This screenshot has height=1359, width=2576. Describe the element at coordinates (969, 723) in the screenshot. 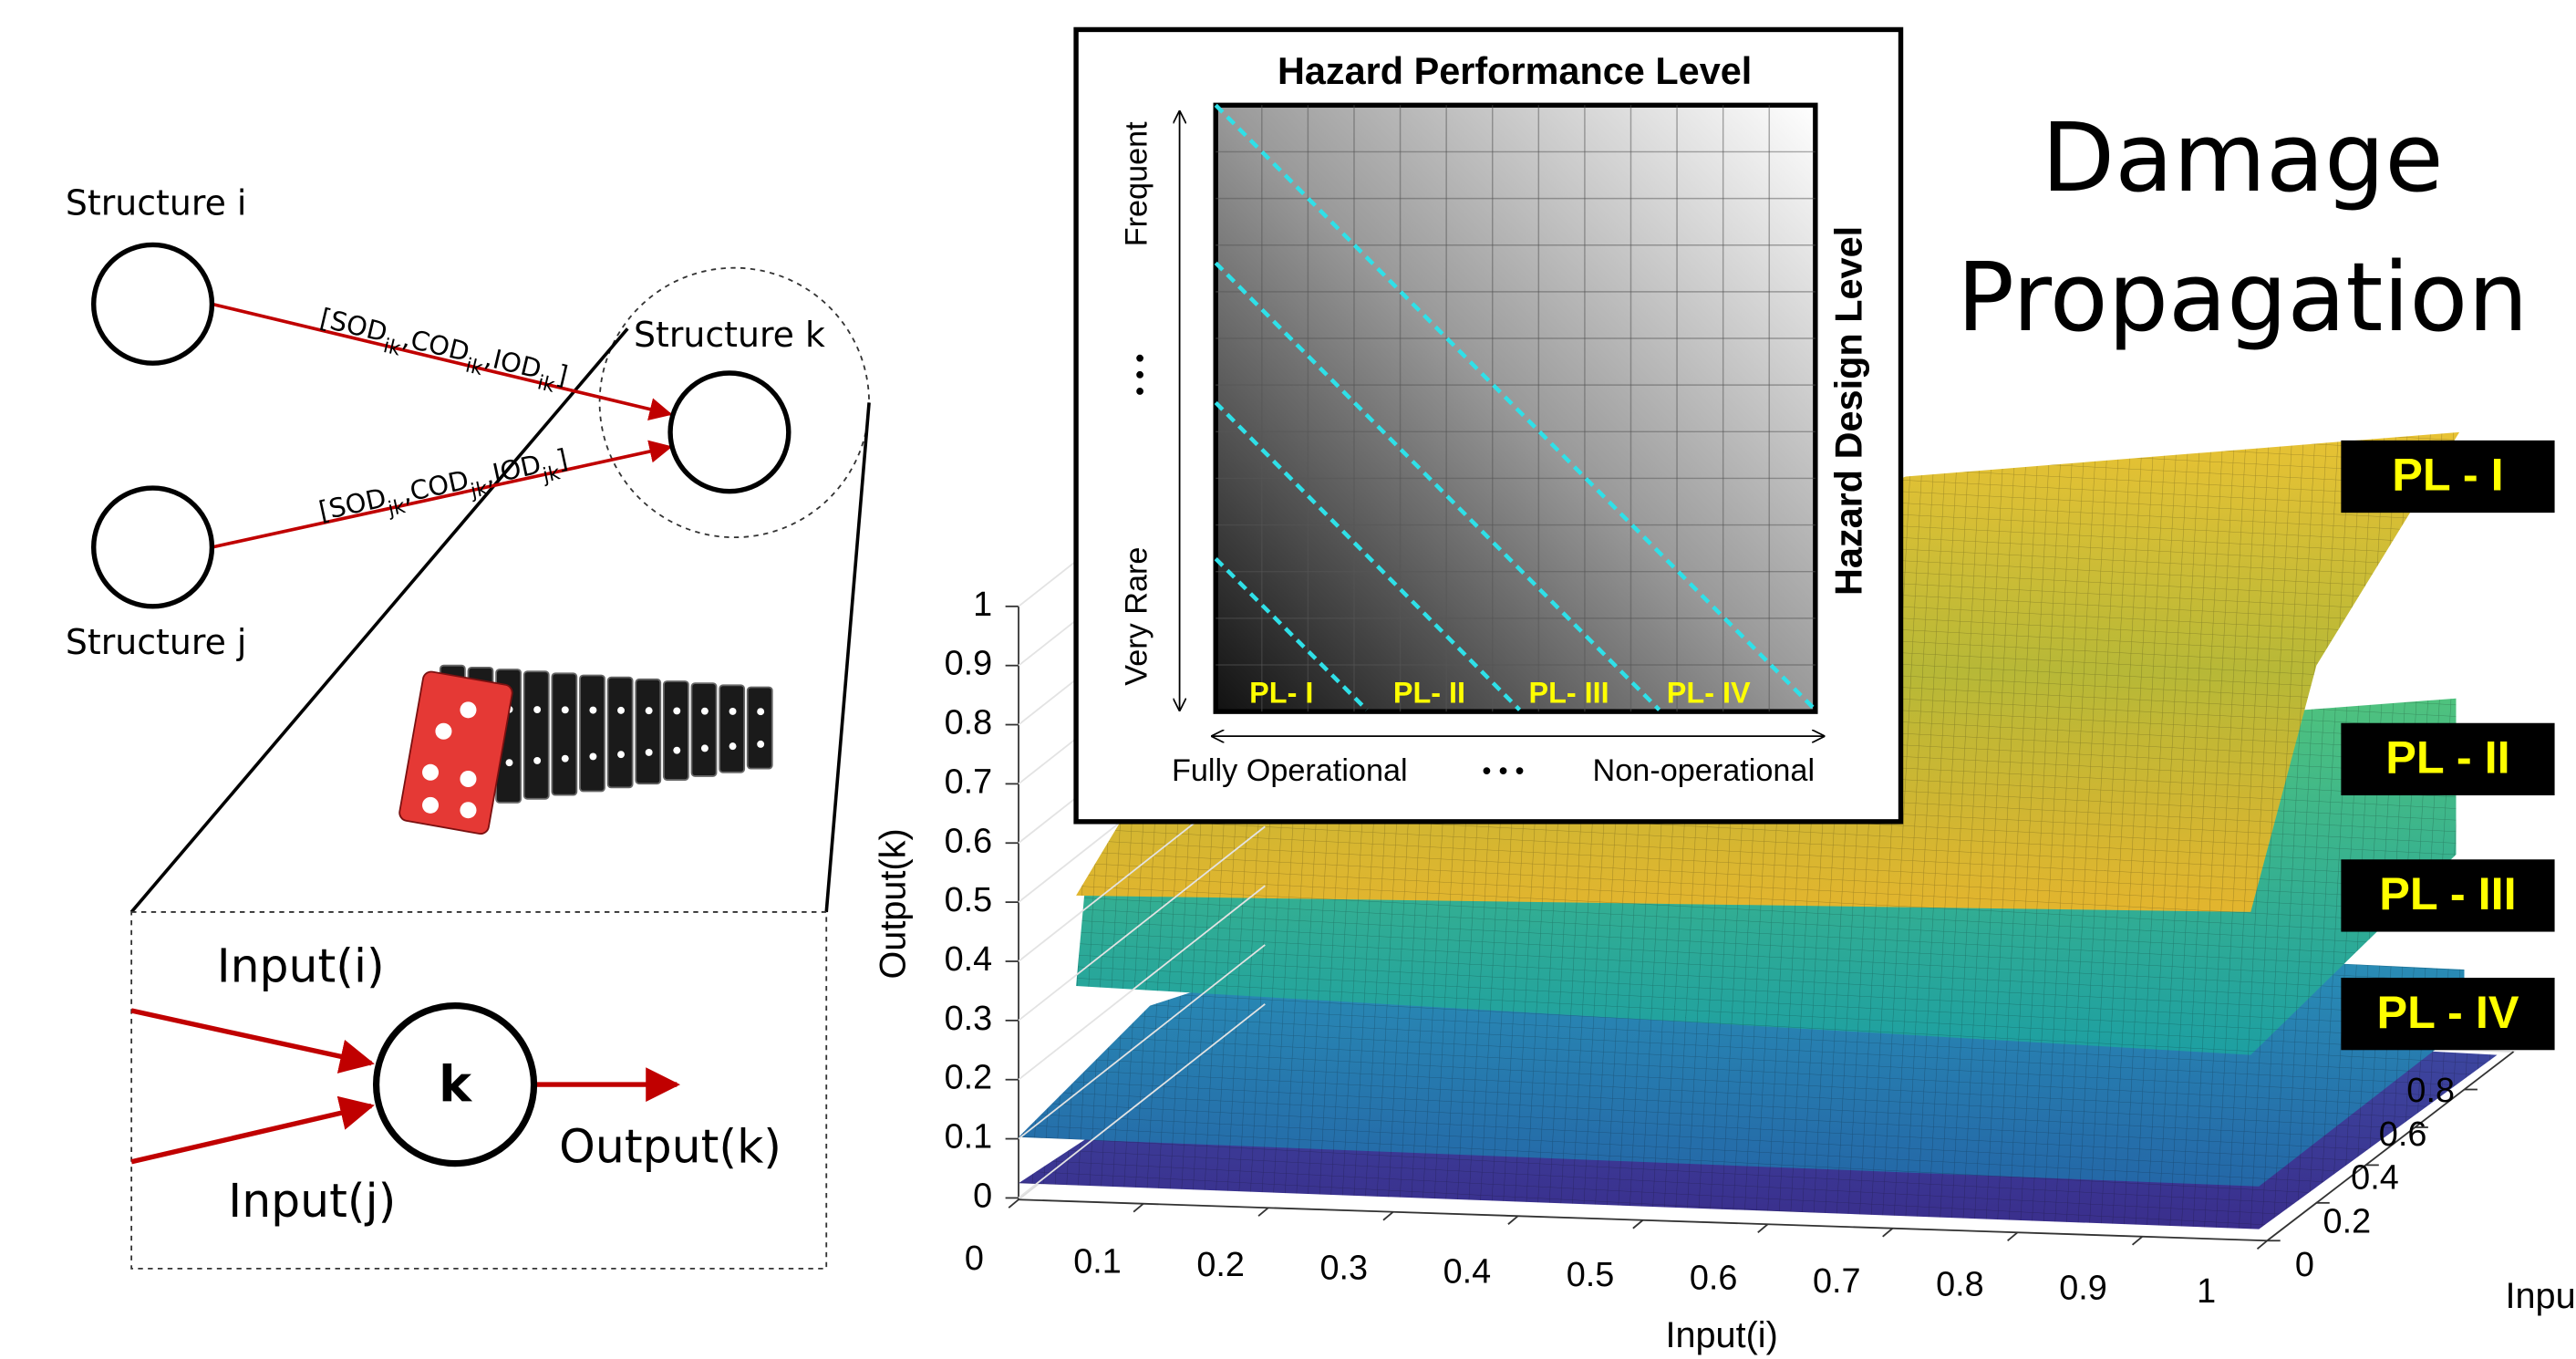

I see `z-tick-label: 0.8` at that location.